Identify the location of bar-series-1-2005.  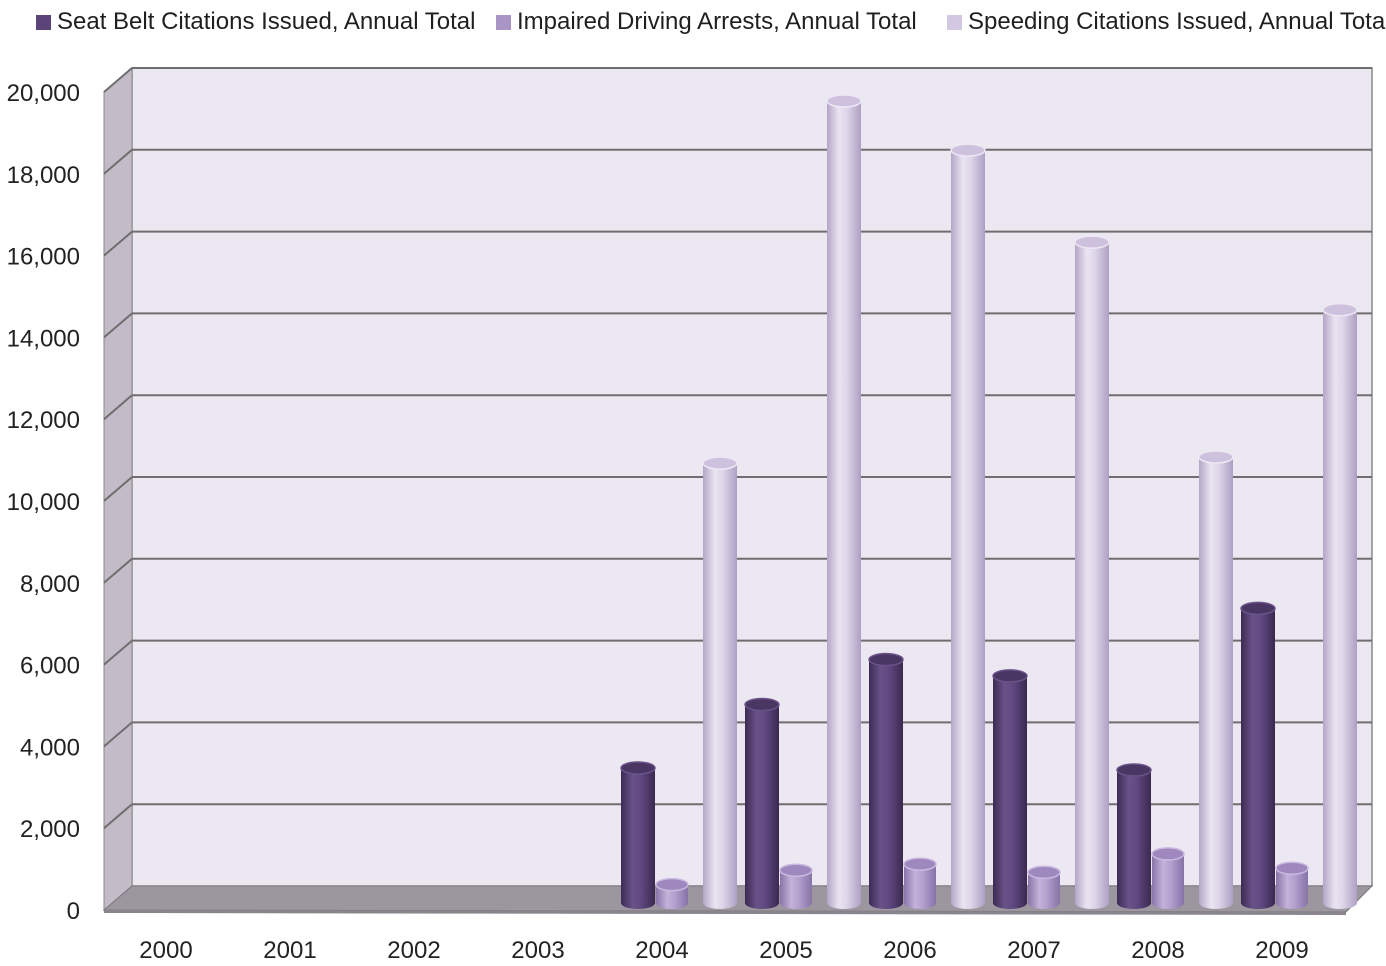
(762, 803).